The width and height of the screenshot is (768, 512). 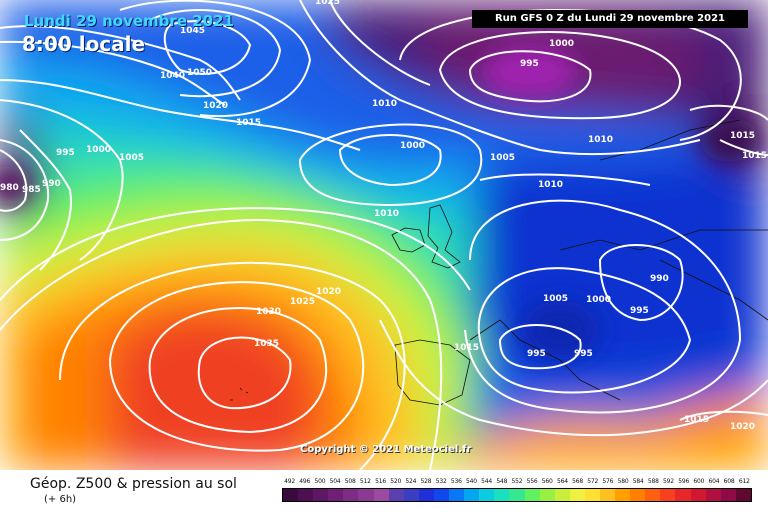 What do you see at coordinates (562, 481) in the screenshot?
I see `scale-tick-label: 564` at bounding box center [562, 481].